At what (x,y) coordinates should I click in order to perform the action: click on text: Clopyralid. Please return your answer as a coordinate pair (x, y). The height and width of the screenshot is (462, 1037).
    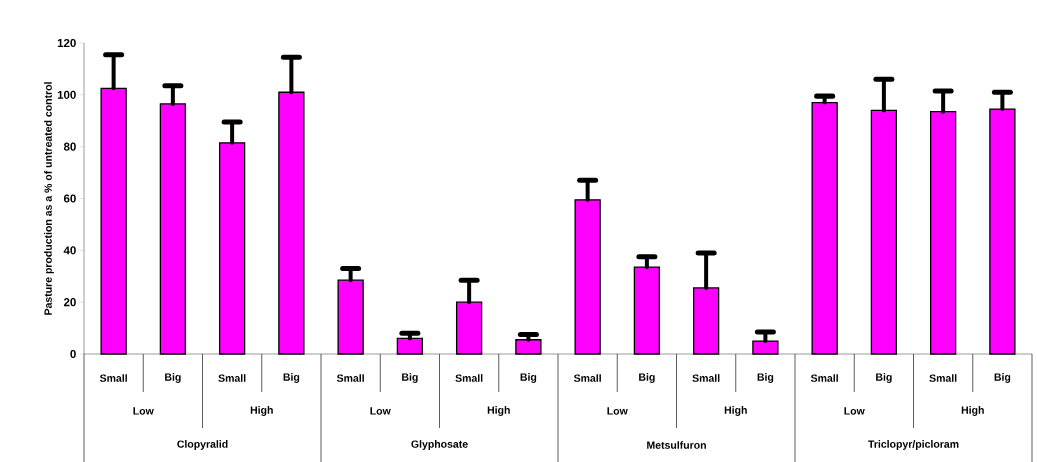
    Looking at the image, I should click on (202, 445).